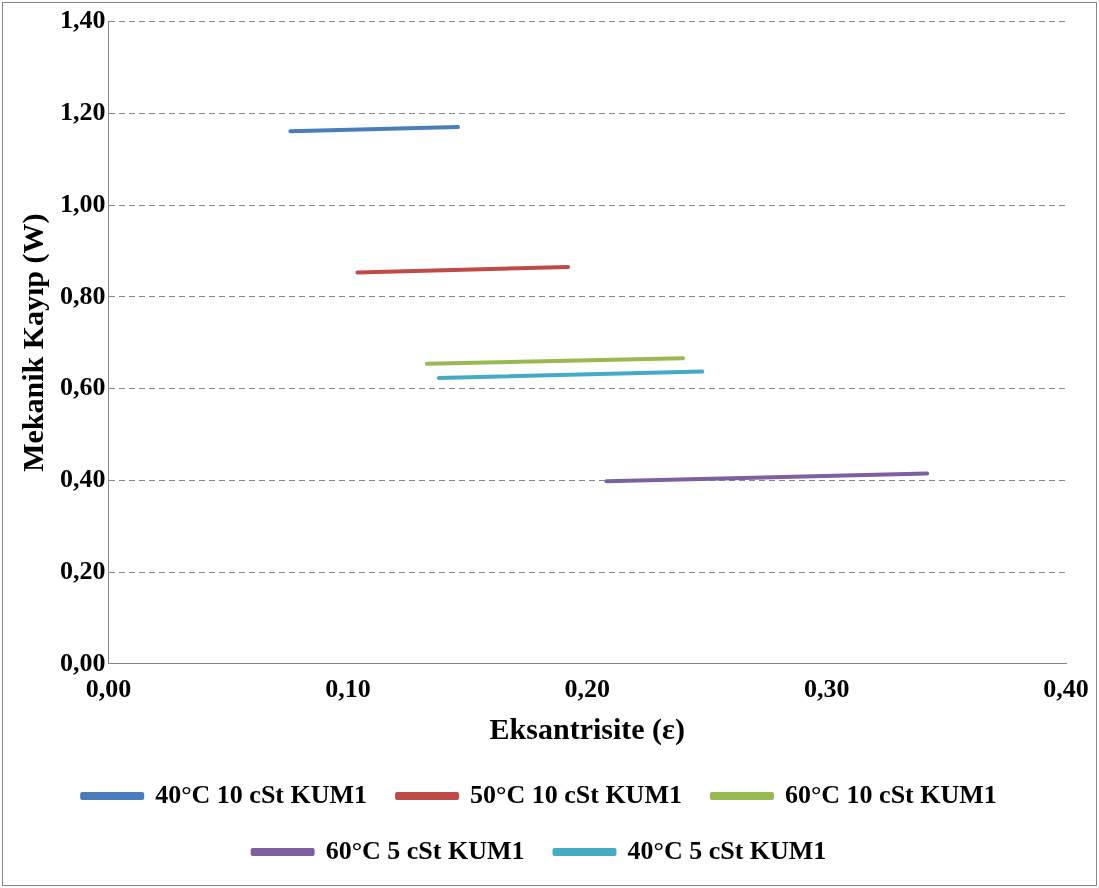 This screenshot has width=1099, height=888. Describe the element at coordinates (425, 850) in the screenshot. I see `legend-label: 60°C 5 cSt KUM1` at that location.